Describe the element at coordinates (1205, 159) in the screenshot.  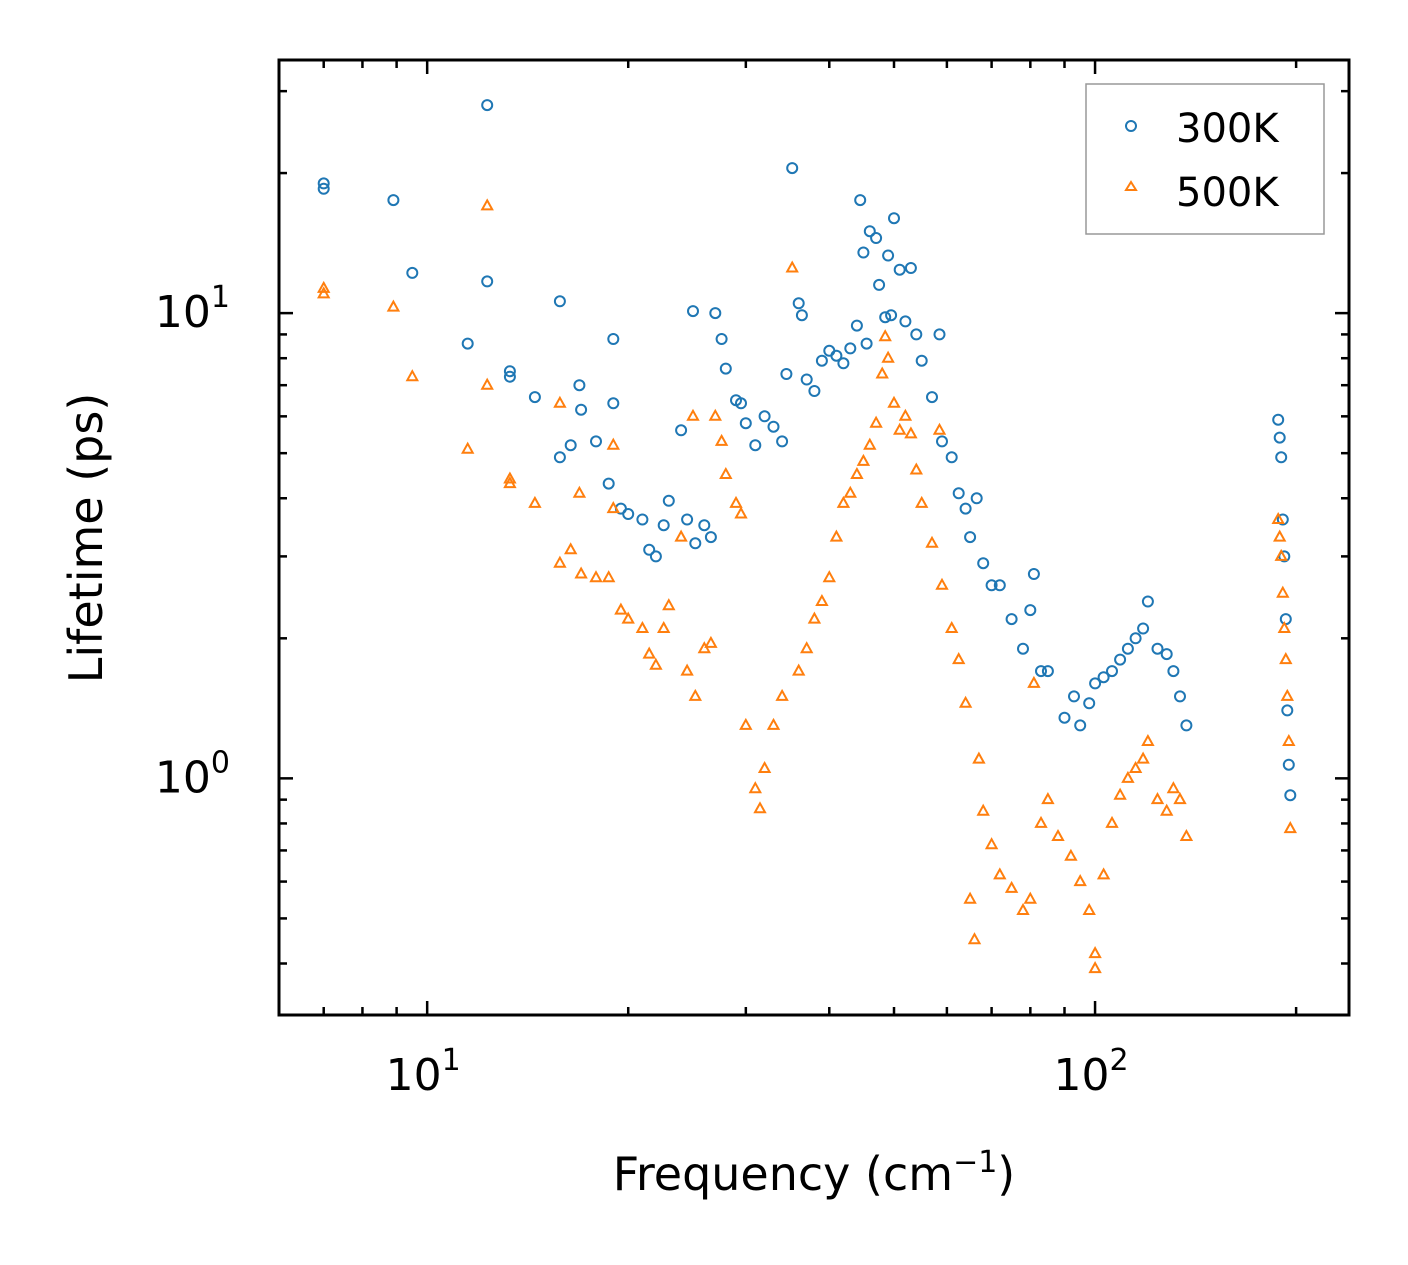
I see `legend-box` at that location.